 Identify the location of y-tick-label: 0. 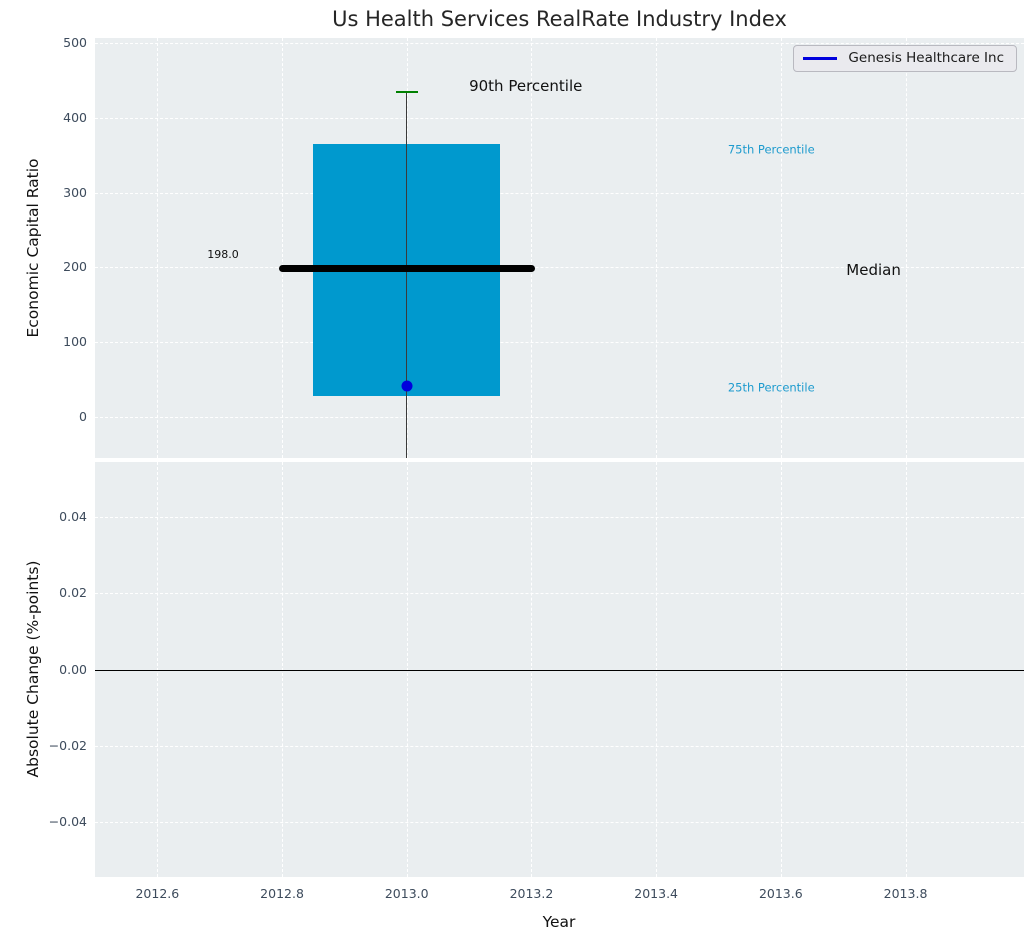
(83, 416).